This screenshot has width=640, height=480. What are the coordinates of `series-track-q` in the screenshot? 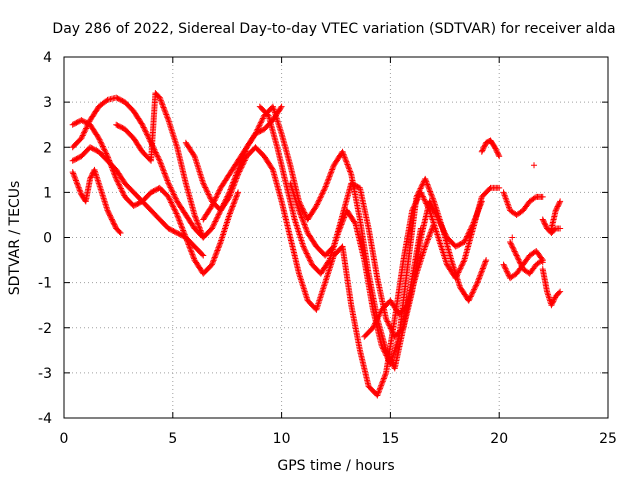 It's located at (556, 215).